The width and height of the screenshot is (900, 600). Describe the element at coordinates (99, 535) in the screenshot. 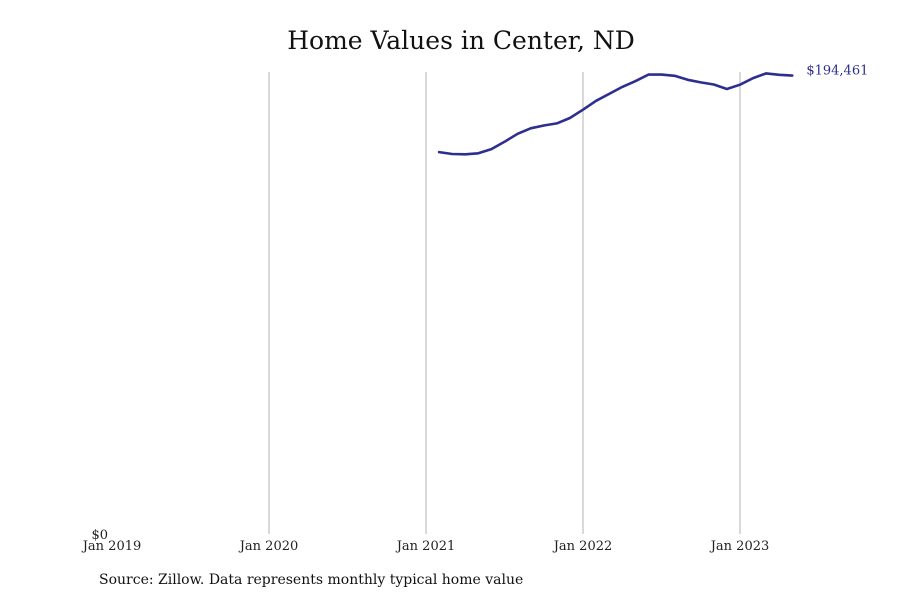

I see `y-tick-label: $0` at that location.